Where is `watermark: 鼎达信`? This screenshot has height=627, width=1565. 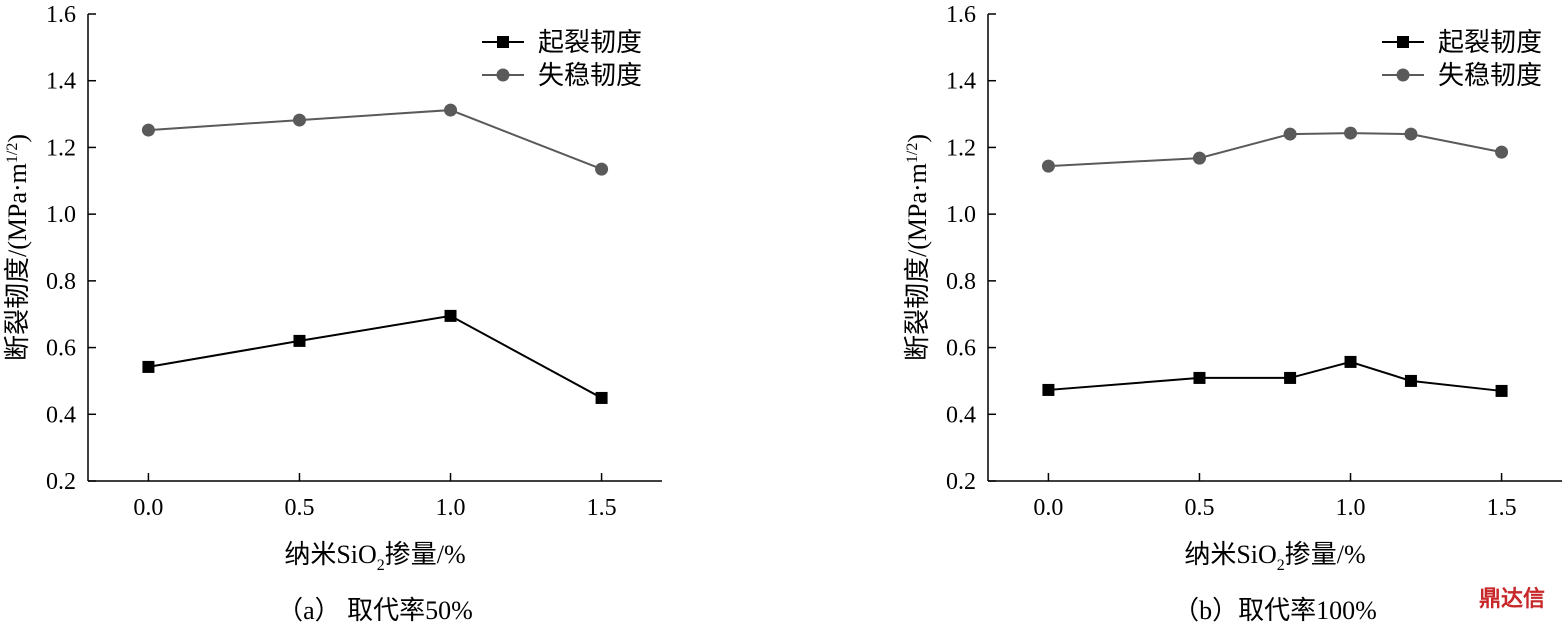
watermark: 鼎达信 is located at coordinates (1512, 599).